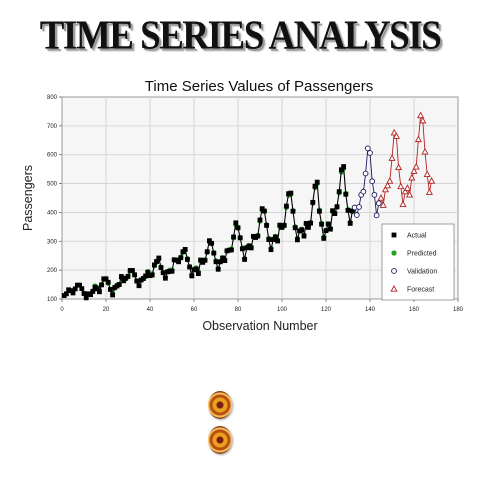  Describe the element at coordinates (106, 310) in the screenshot. I see `x-tick-label: 20` at that location.